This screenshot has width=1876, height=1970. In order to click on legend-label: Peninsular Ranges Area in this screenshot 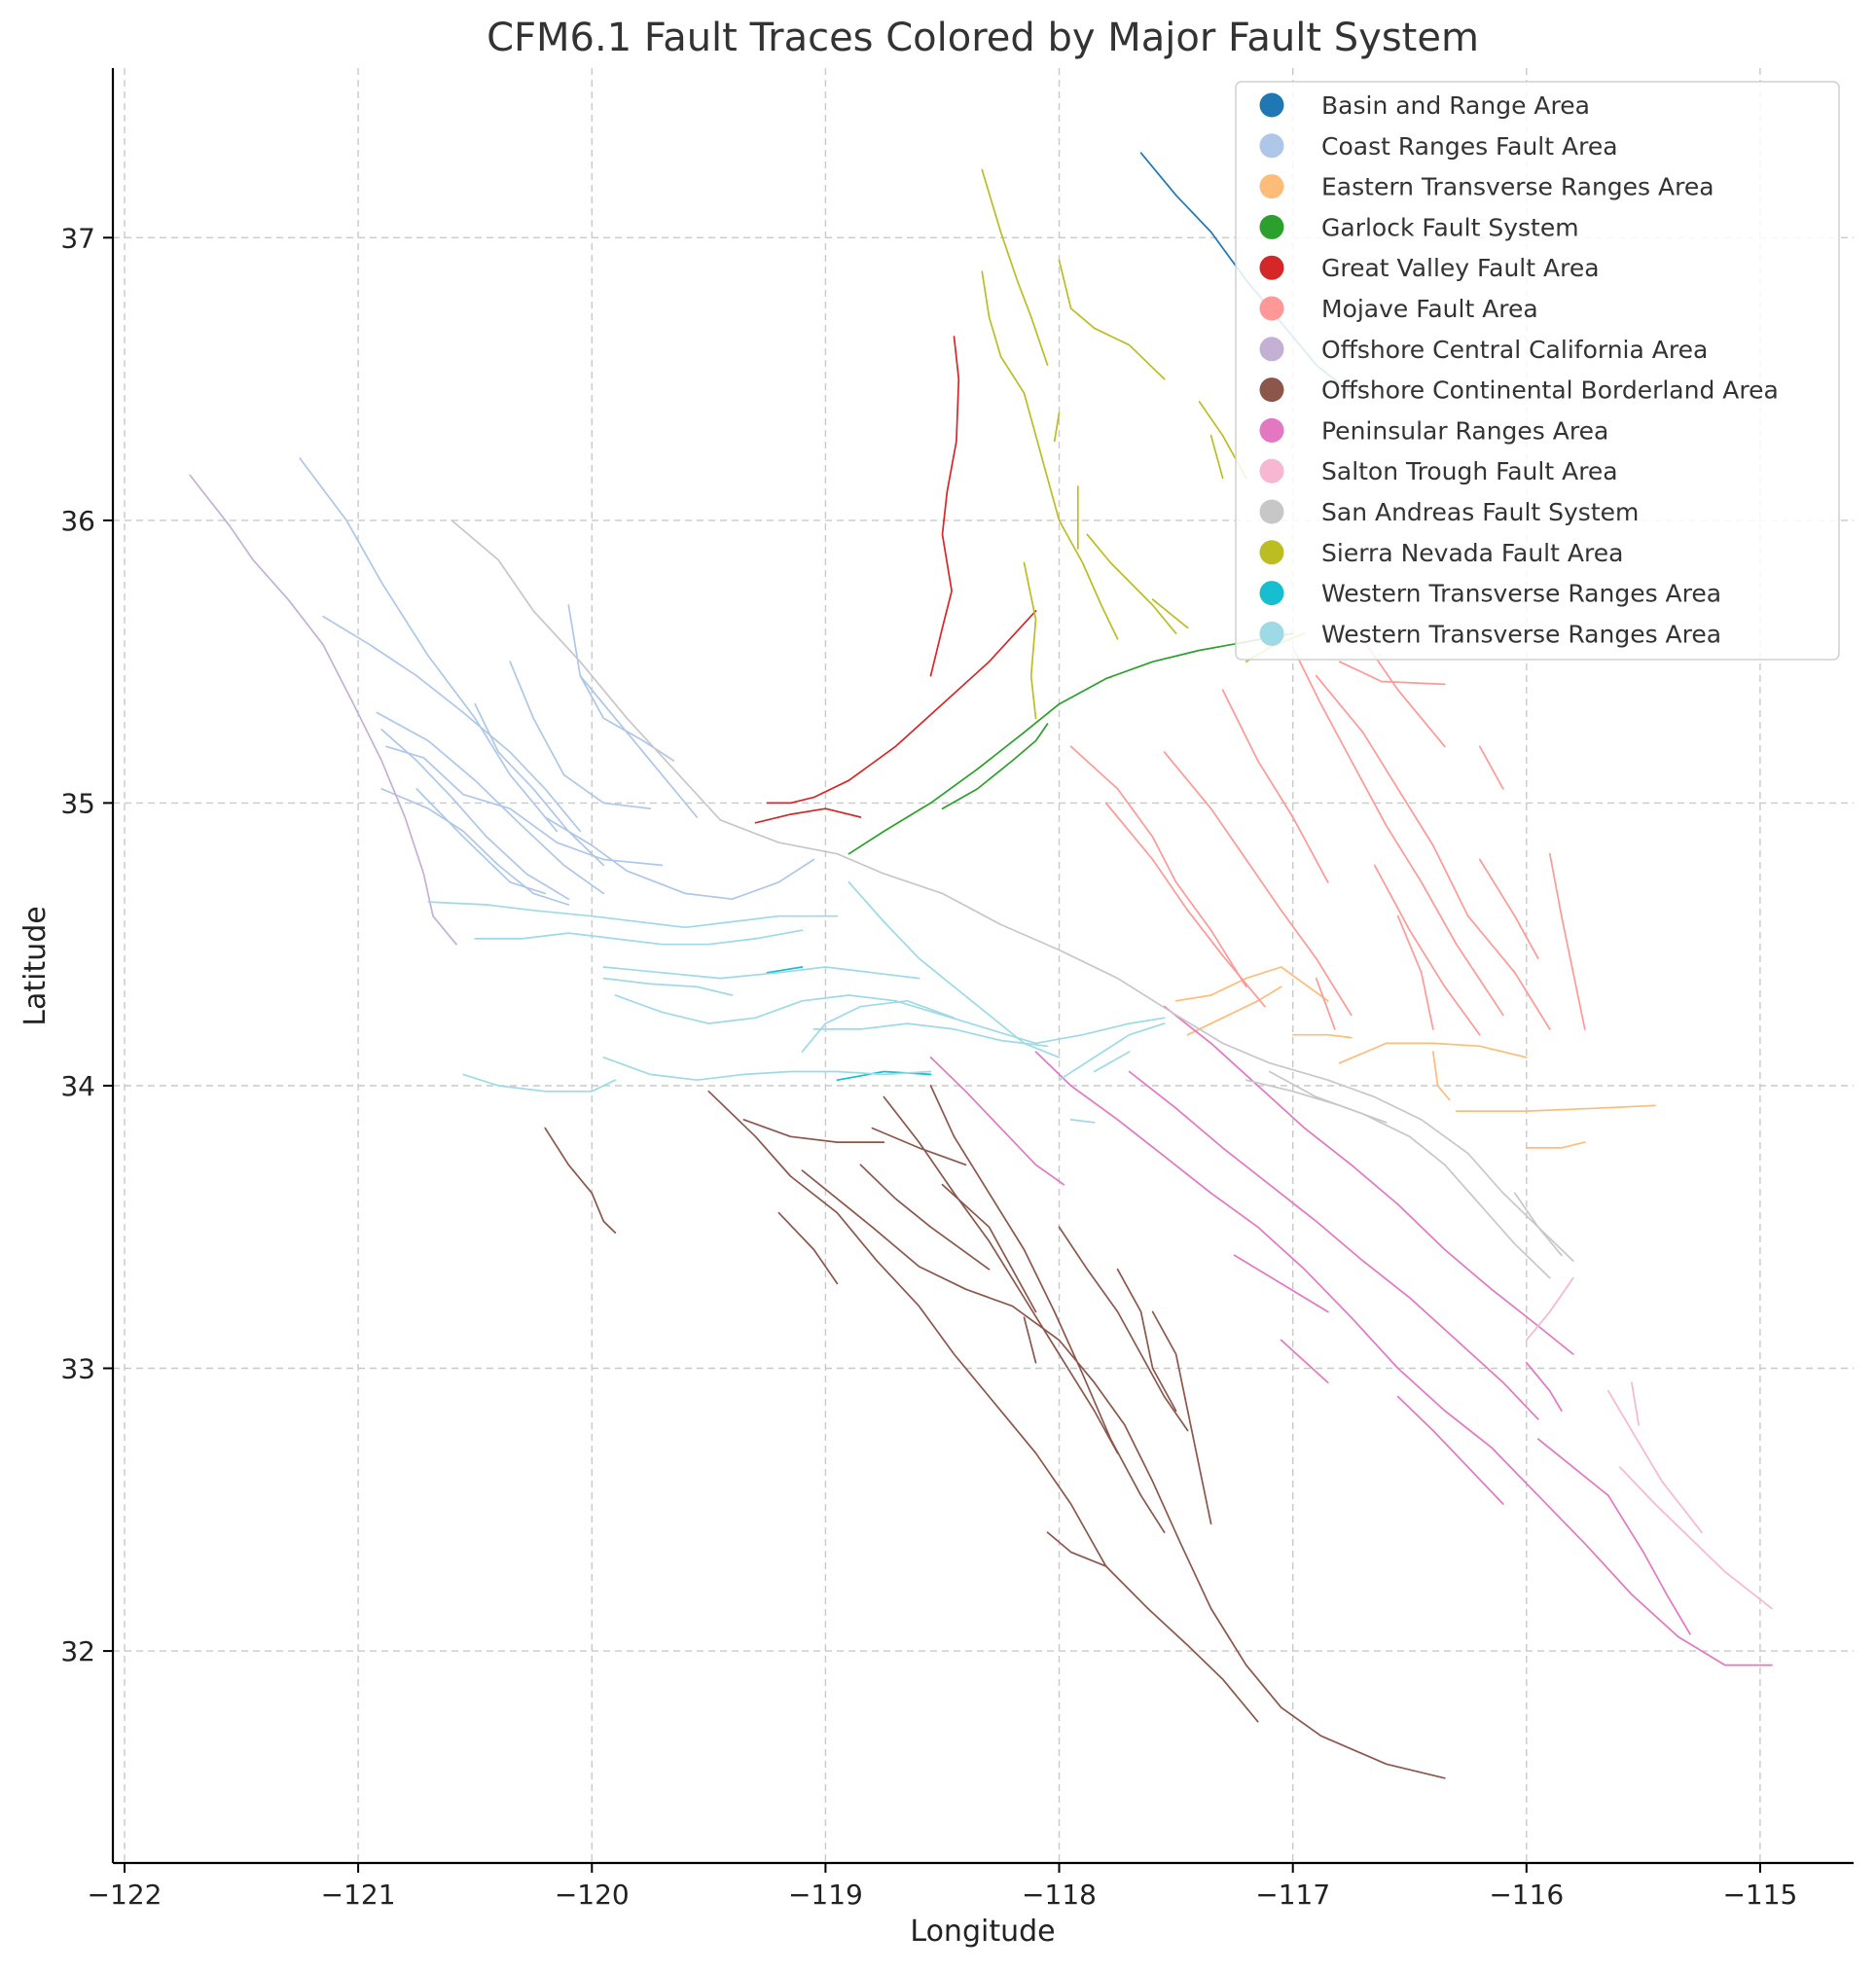, I will do `click(1464, 431)`.